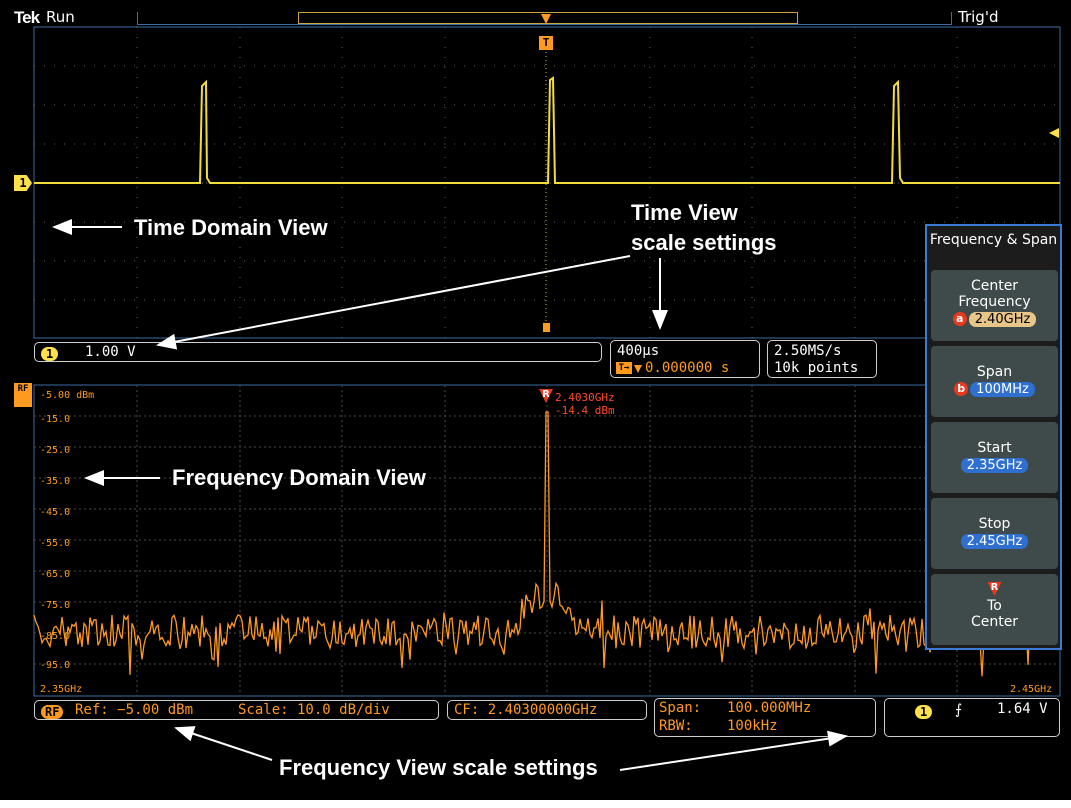 This screenshot has width=1071, height=808. I want to click on start-value: 2.35GHz, so click(994, 465).